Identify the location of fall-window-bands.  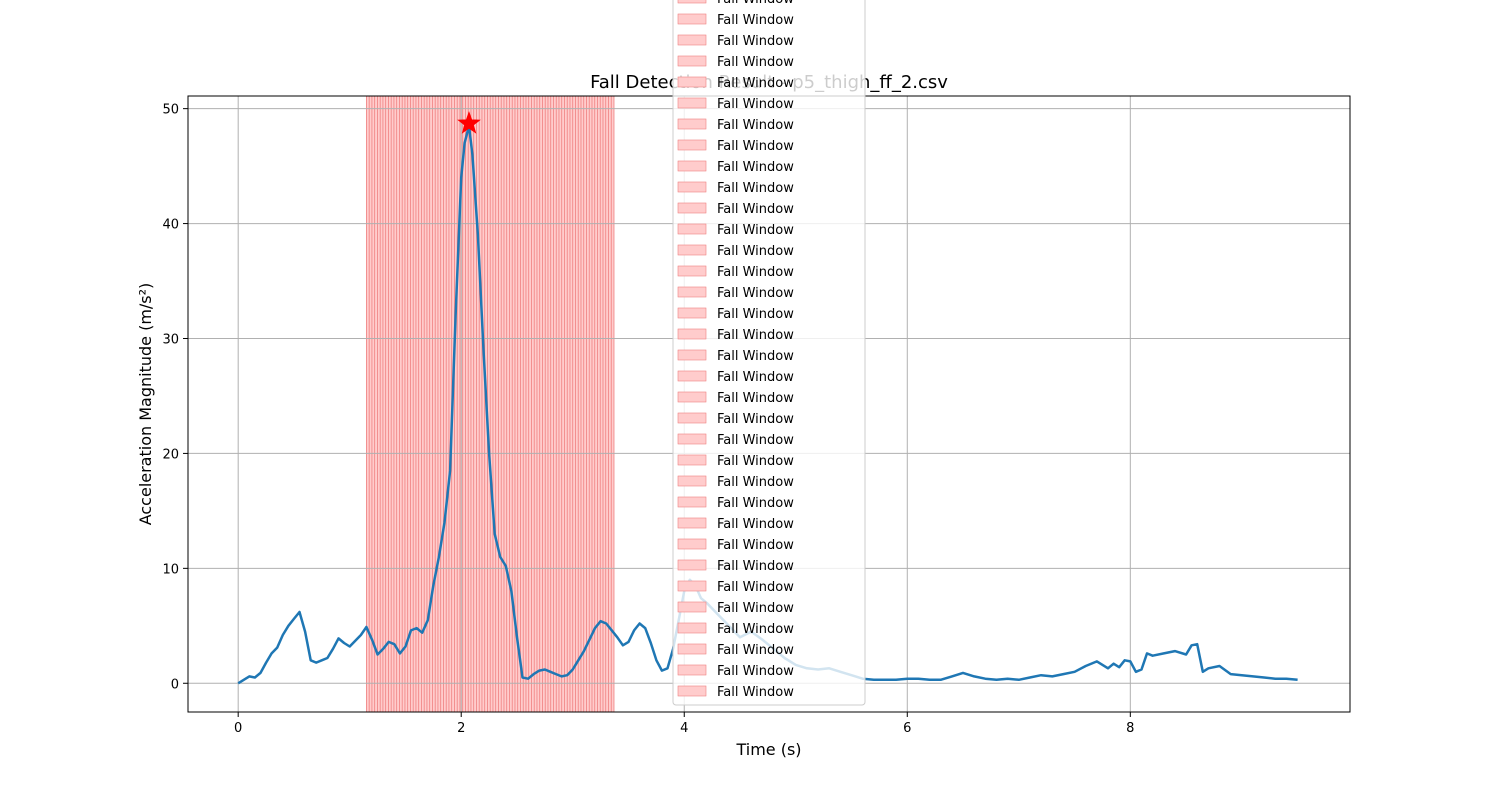
(490, 404).